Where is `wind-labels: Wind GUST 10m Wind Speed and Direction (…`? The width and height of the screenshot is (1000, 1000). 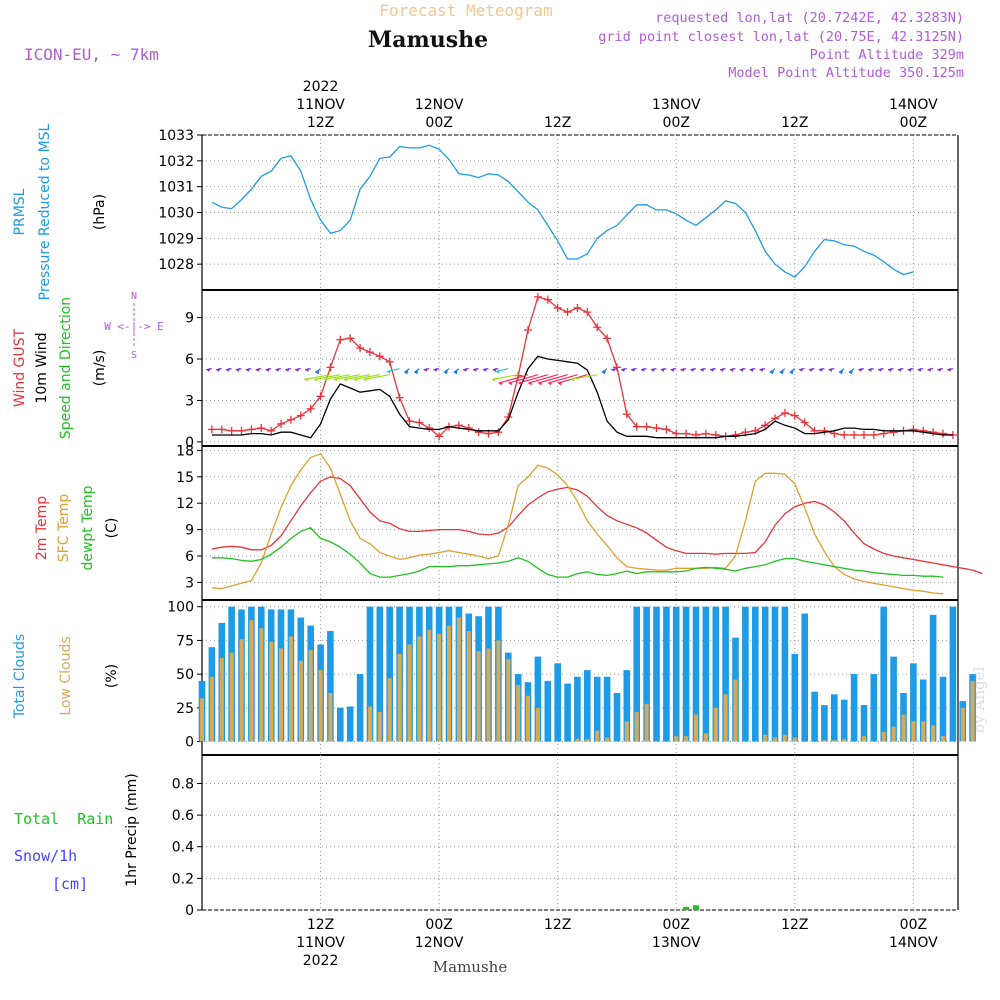 wind-labels: Wind GUST 10m Wind Speed and Direction (… is located at coordinates (88, 365).